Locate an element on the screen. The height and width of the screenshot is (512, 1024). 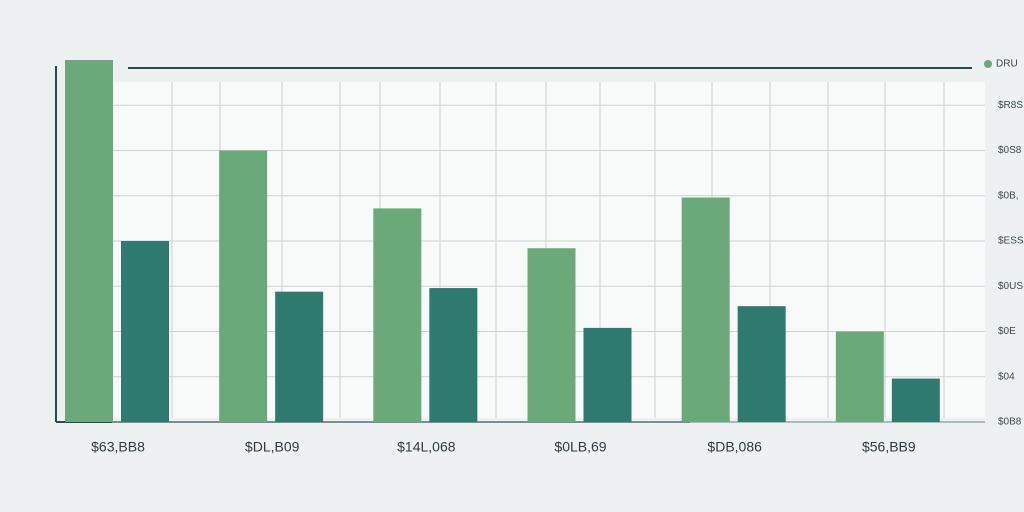
x-tick-label: $DB,086 is located at coordinates (734, 447).